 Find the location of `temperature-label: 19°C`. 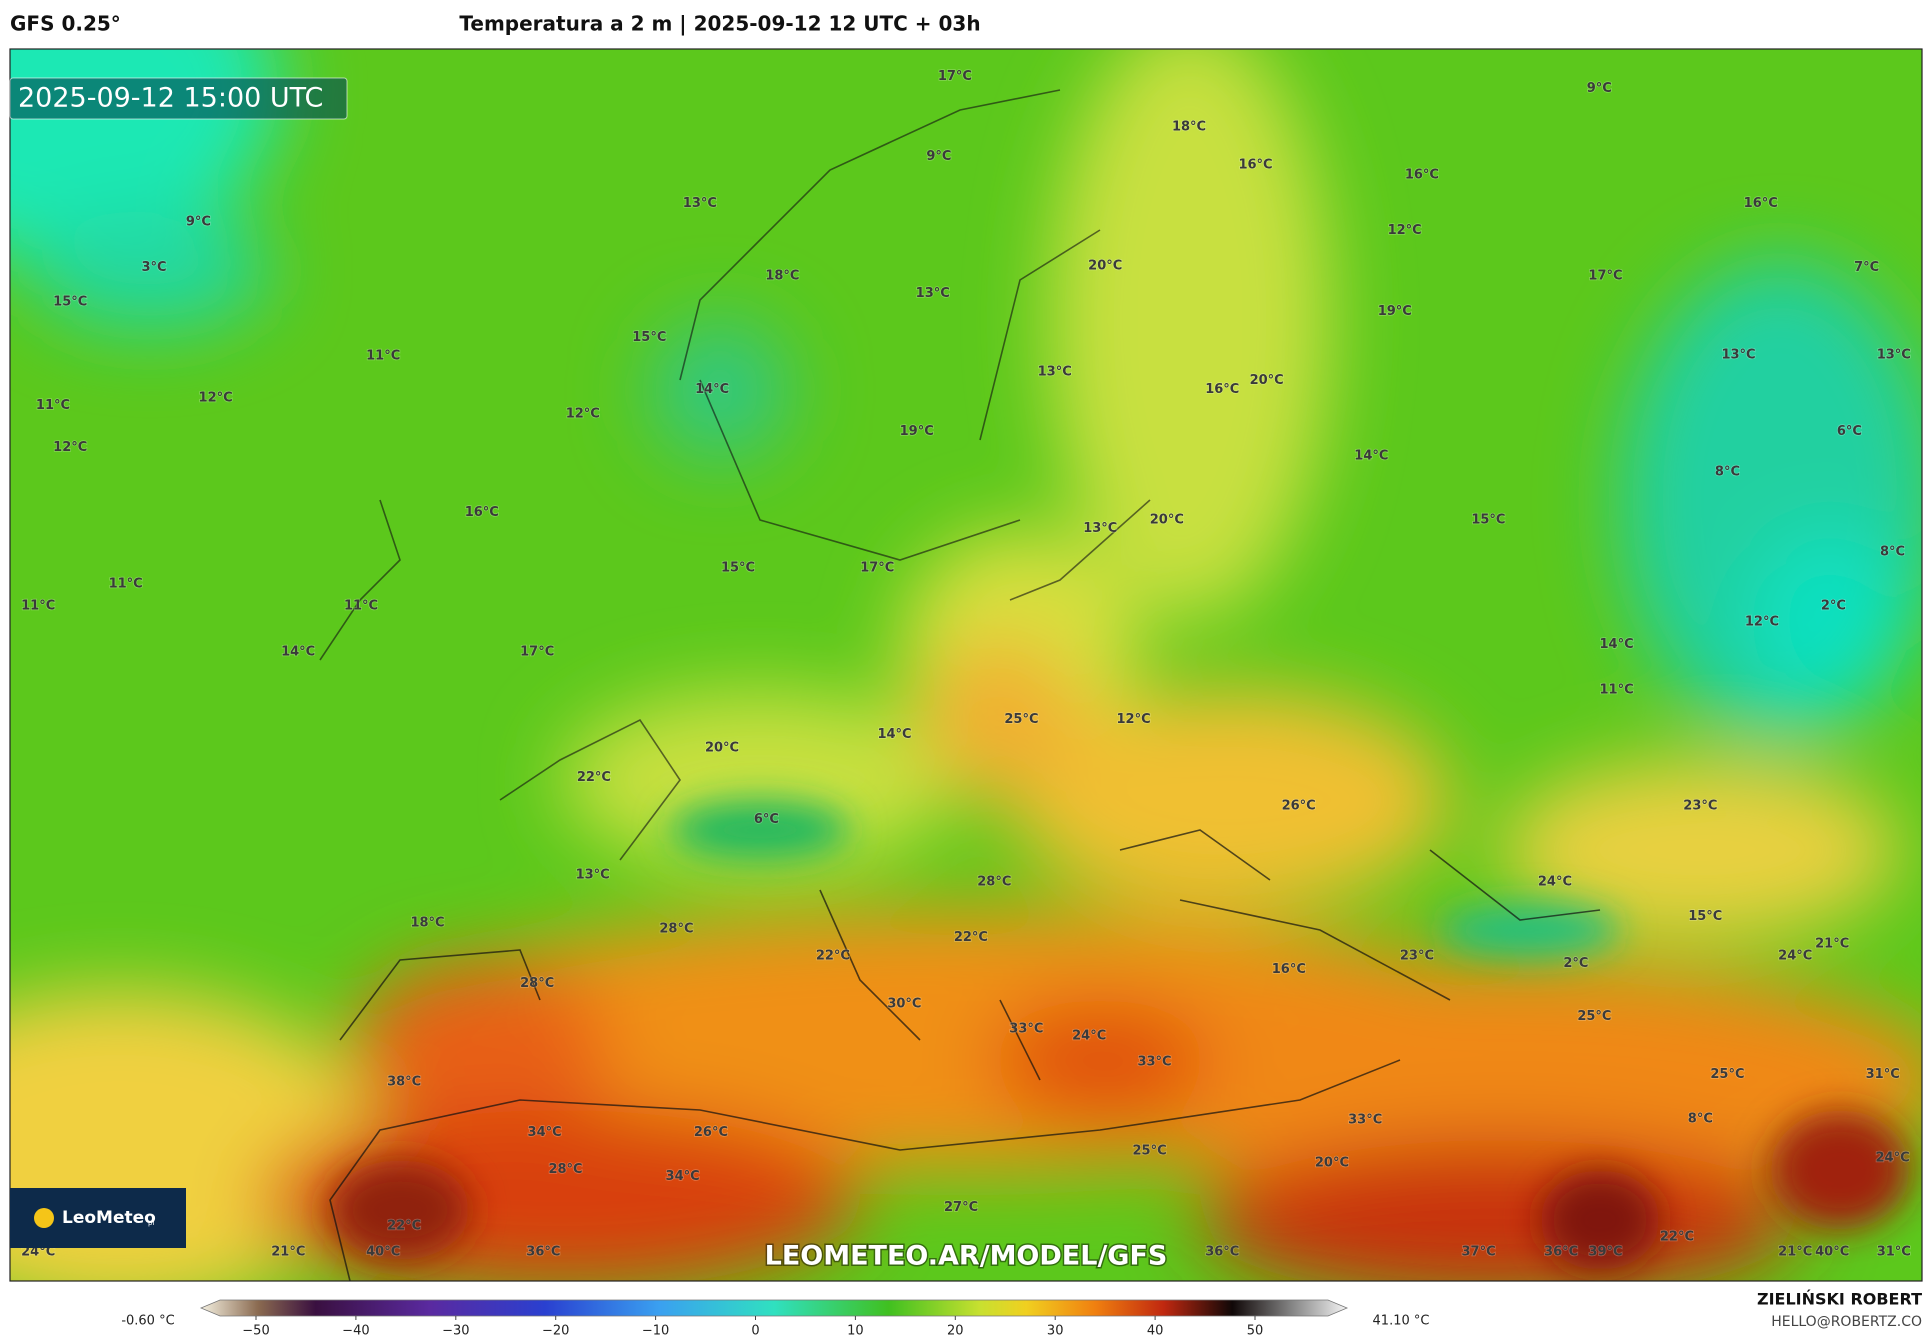

temperature-label: 19°C is located at coordinates (917, 431).